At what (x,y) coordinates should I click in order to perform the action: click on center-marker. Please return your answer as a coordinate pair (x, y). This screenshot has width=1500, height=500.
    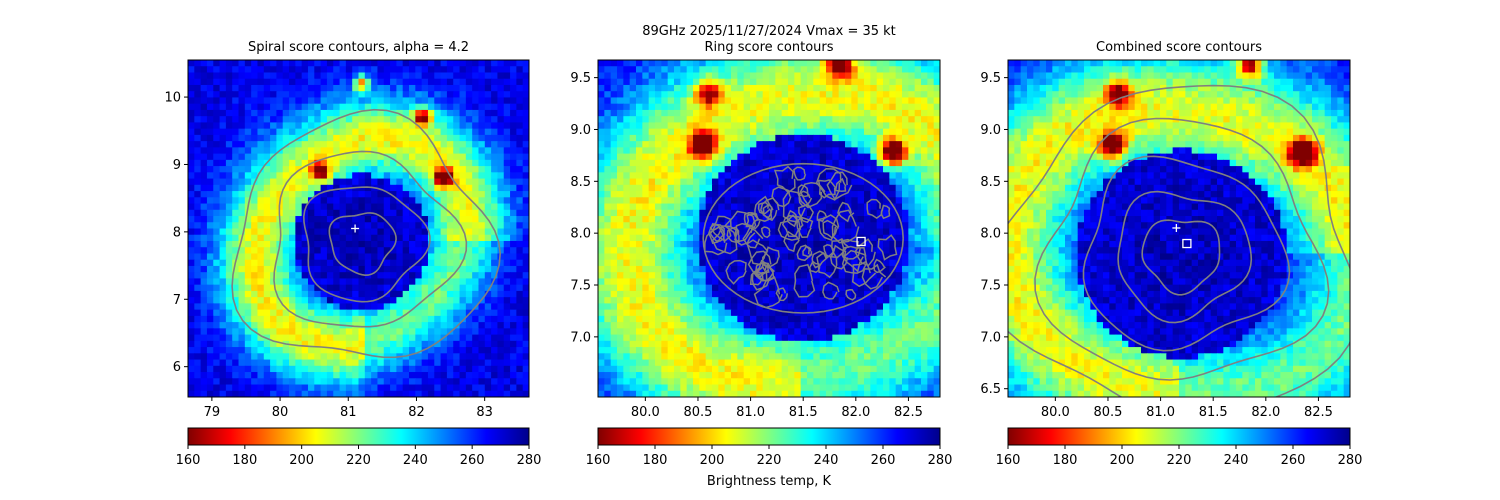
    Looking at the image, I should click on (355, 228).